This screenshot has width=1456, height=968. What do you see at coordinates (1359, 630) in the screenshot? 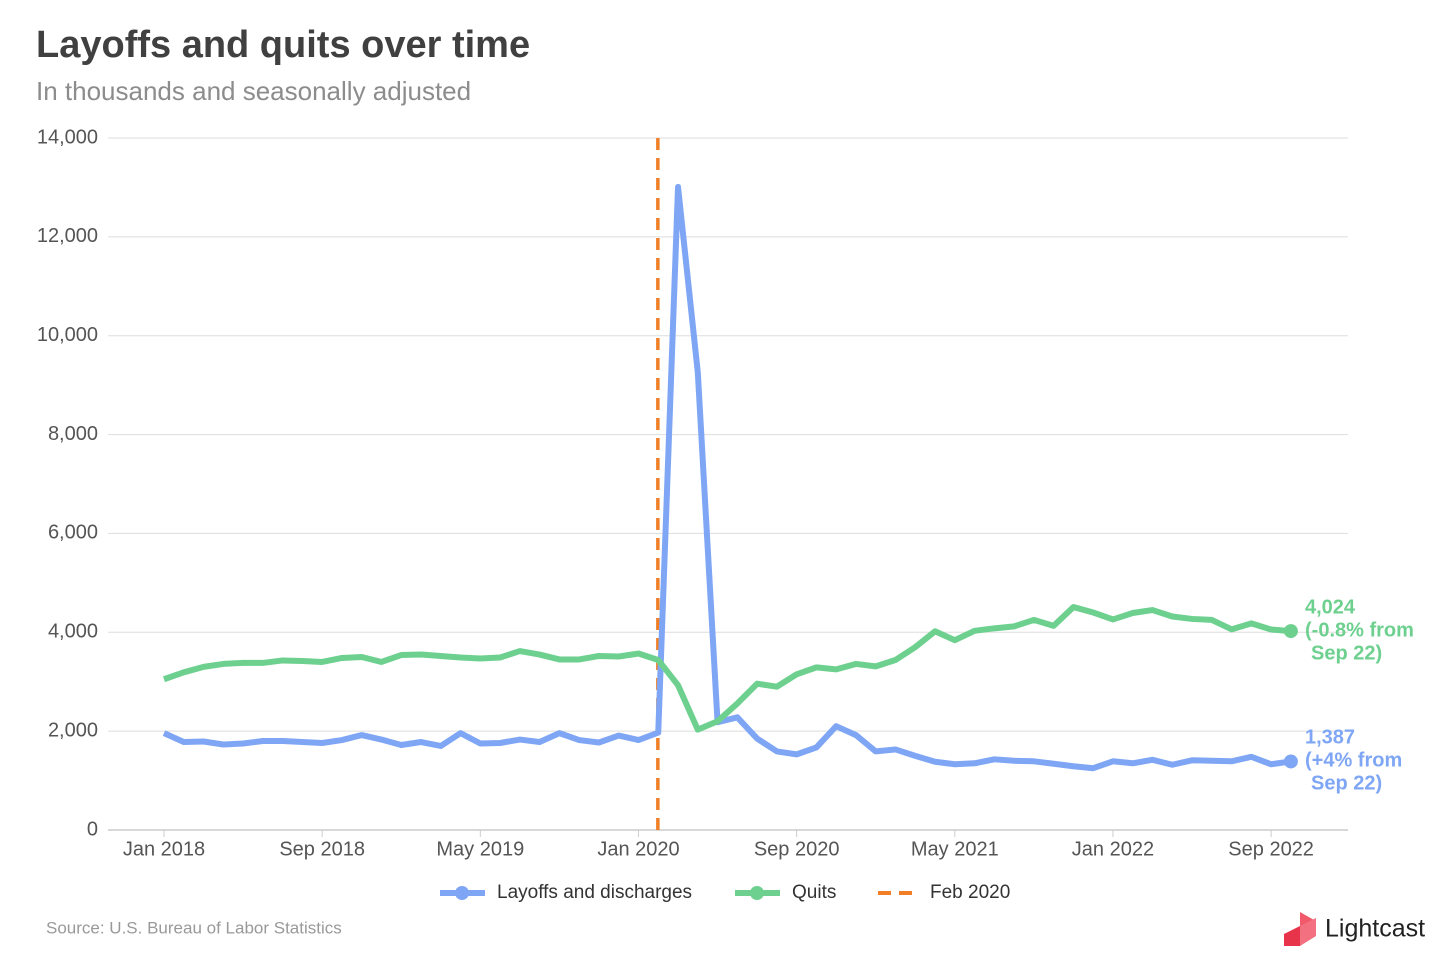
I see `end-label: (-0.8% from` at bounding box center [1359, 630].